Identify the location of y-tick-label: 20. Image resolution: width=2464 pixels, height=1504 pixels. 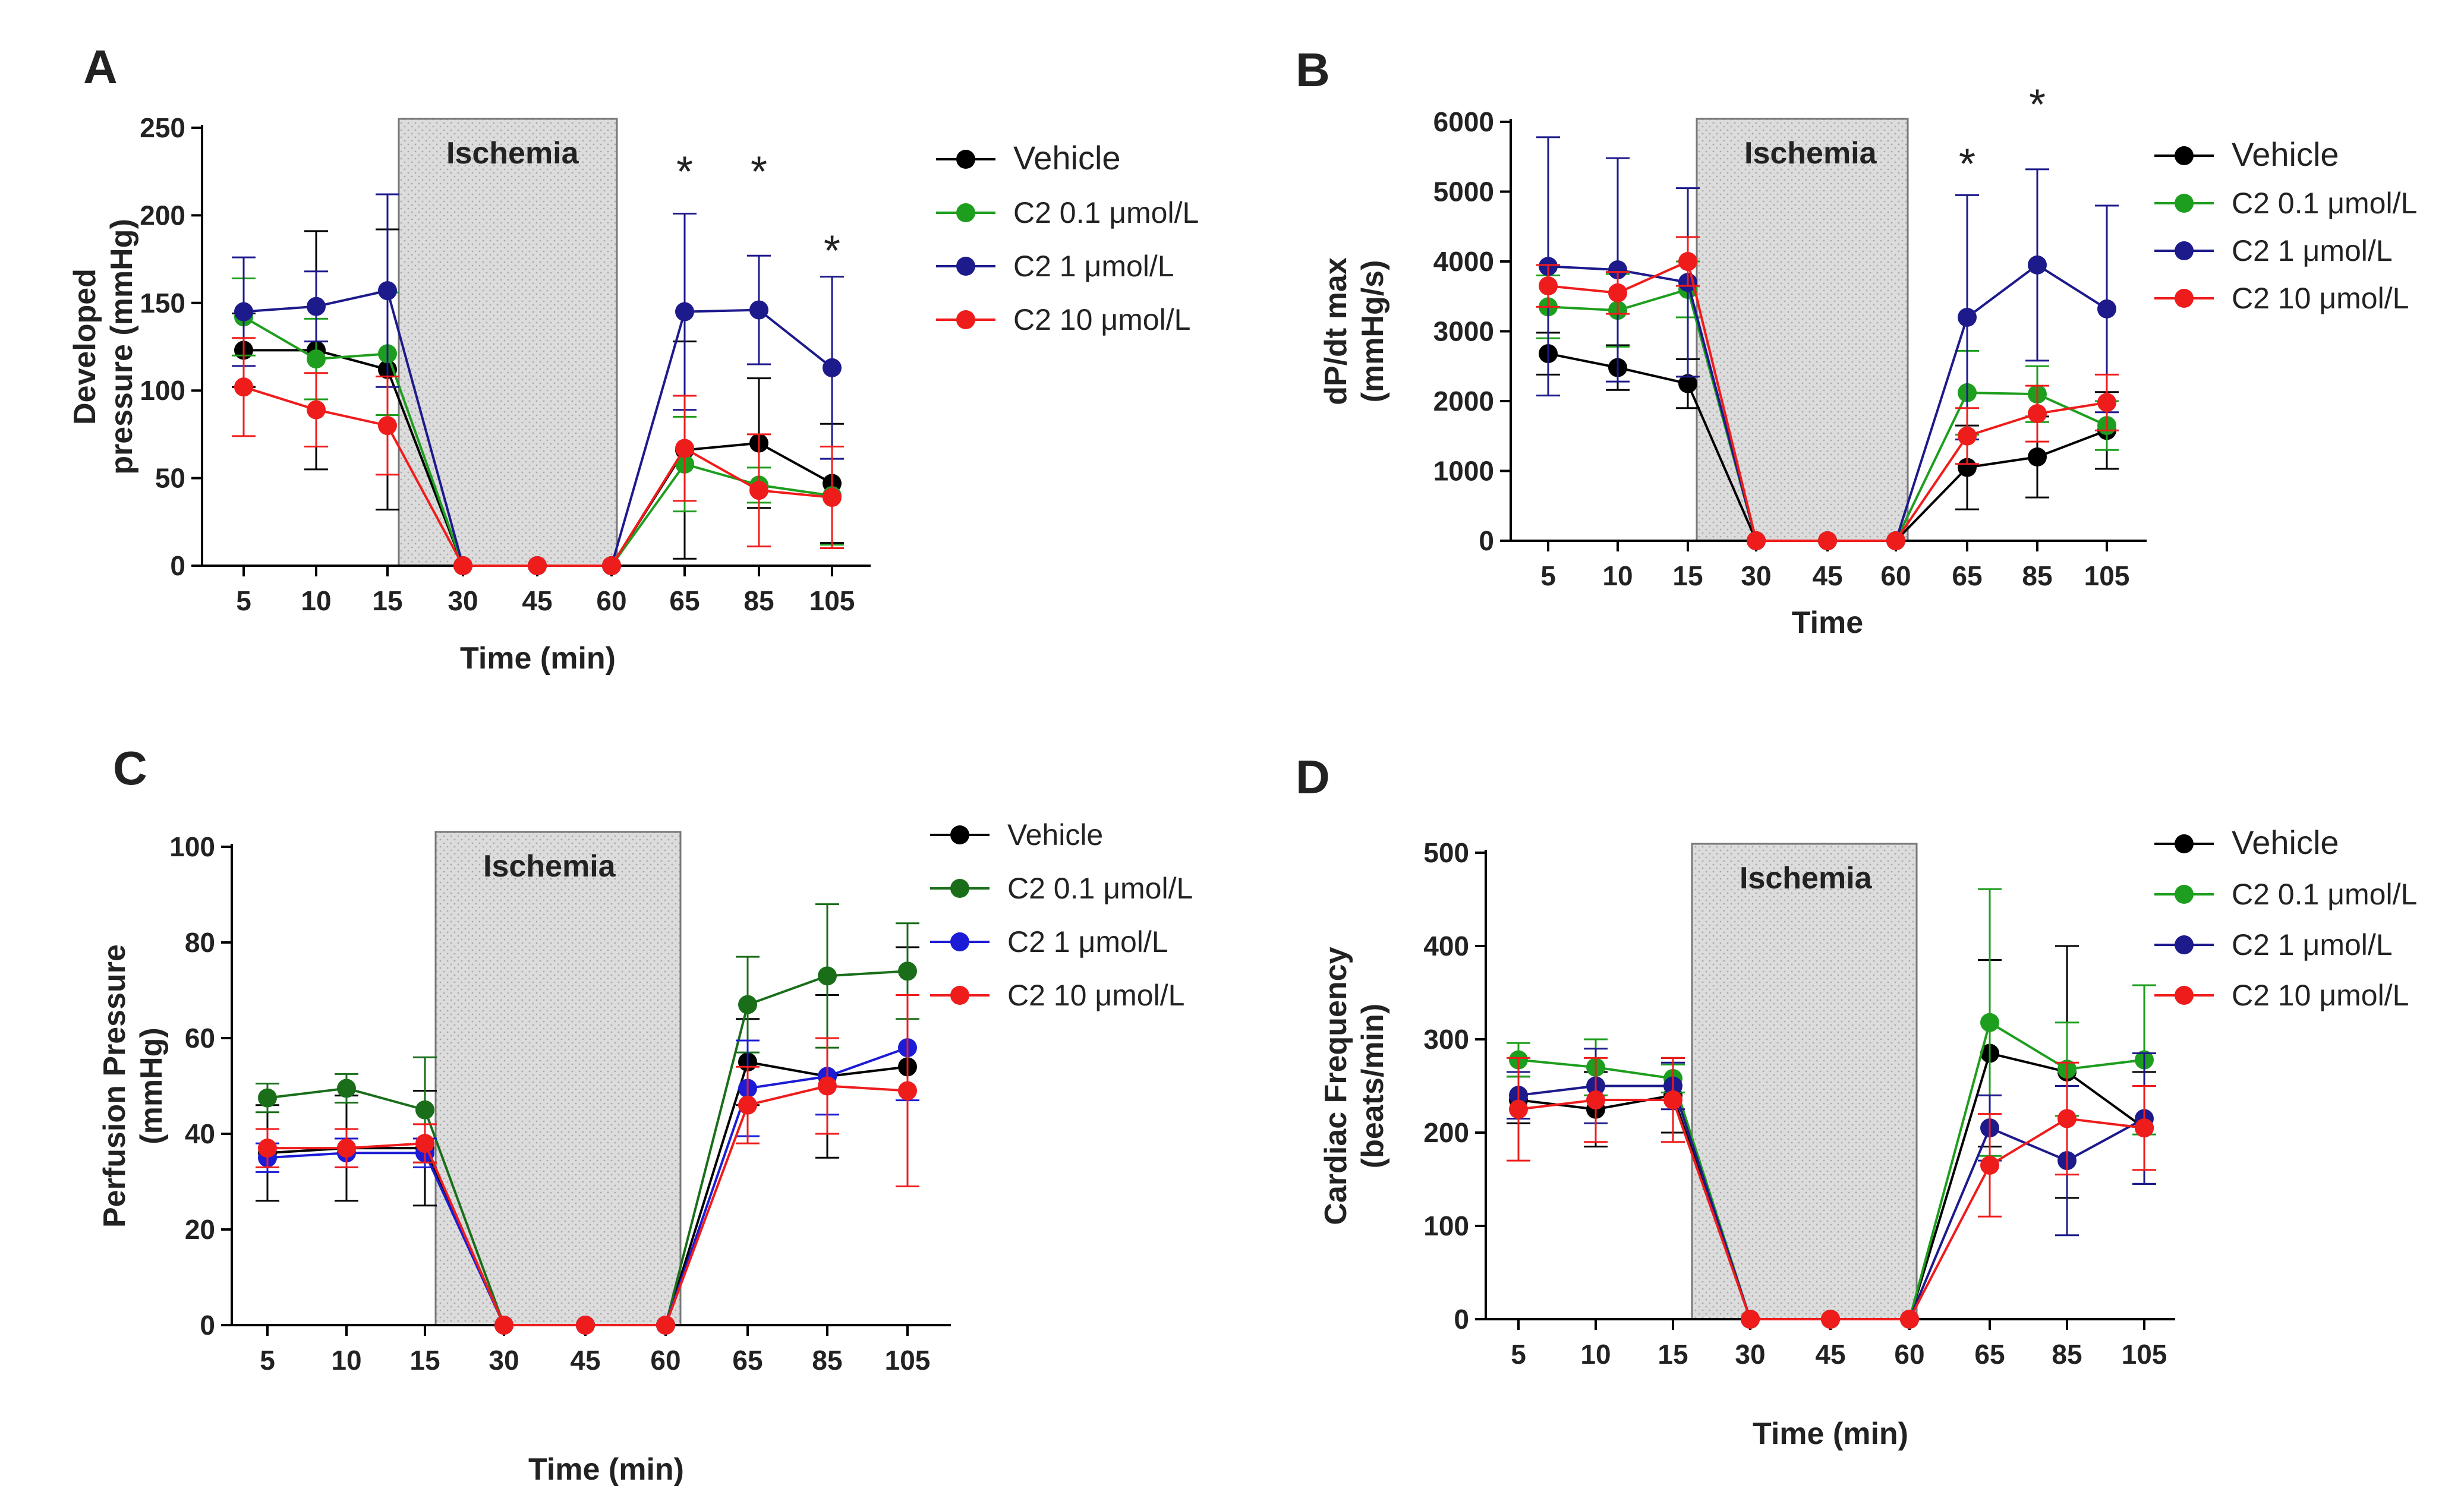
(200, 1230).